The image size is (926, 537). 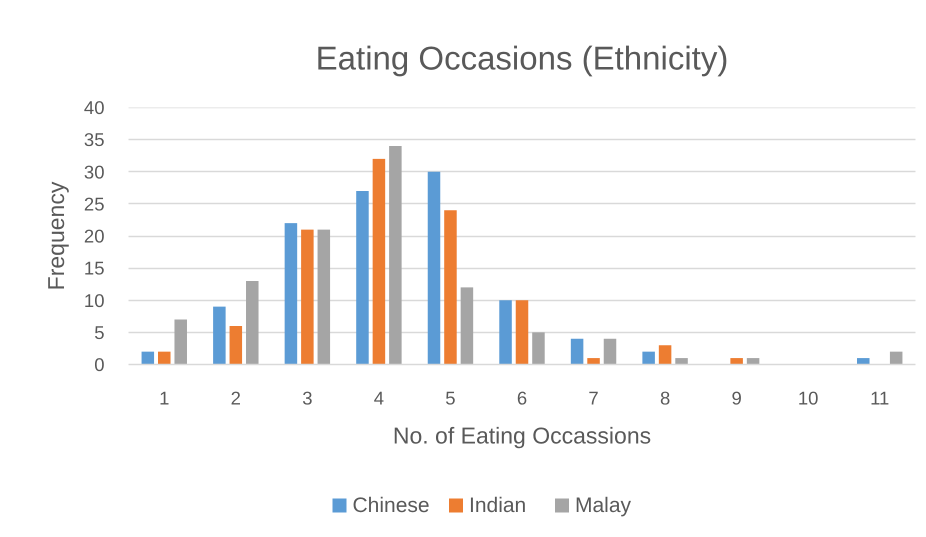 What do you see at coordinates (736, 398) in the screenshot?
I see `x-tick-label: 9` at bounding box center [736, 398].